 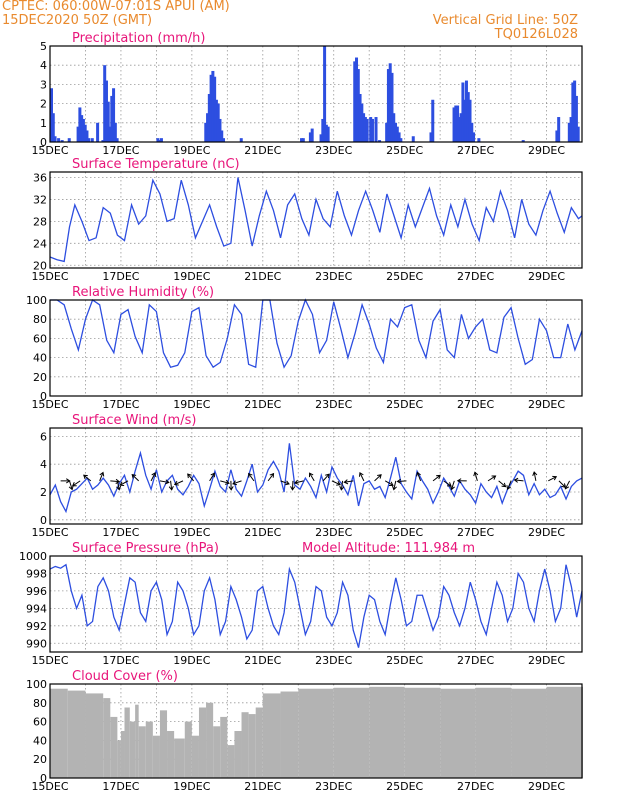 What do you see at coordinates (505, 20) in the screenshot?
I see `grid-note: Vertical Grid Line: 50Z` at bounding box center [505, 20].